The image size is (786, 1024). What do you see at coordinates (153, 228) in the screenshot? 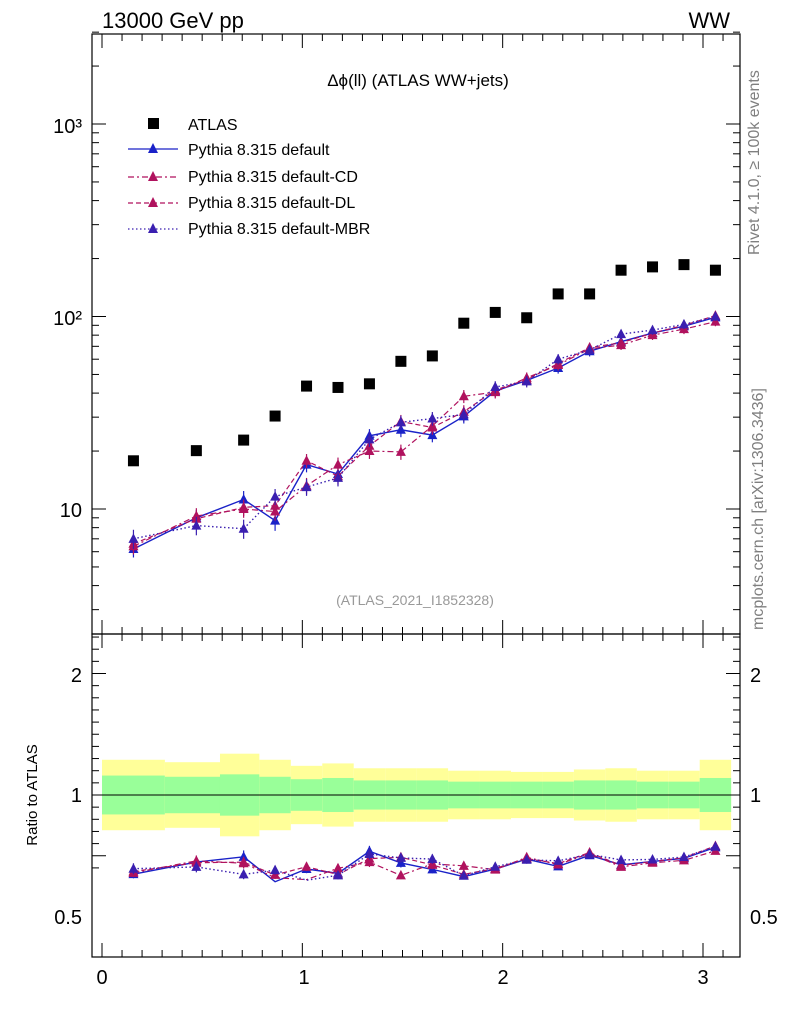
I see `legend-marker-mbr` at bounding box center [153, 228].